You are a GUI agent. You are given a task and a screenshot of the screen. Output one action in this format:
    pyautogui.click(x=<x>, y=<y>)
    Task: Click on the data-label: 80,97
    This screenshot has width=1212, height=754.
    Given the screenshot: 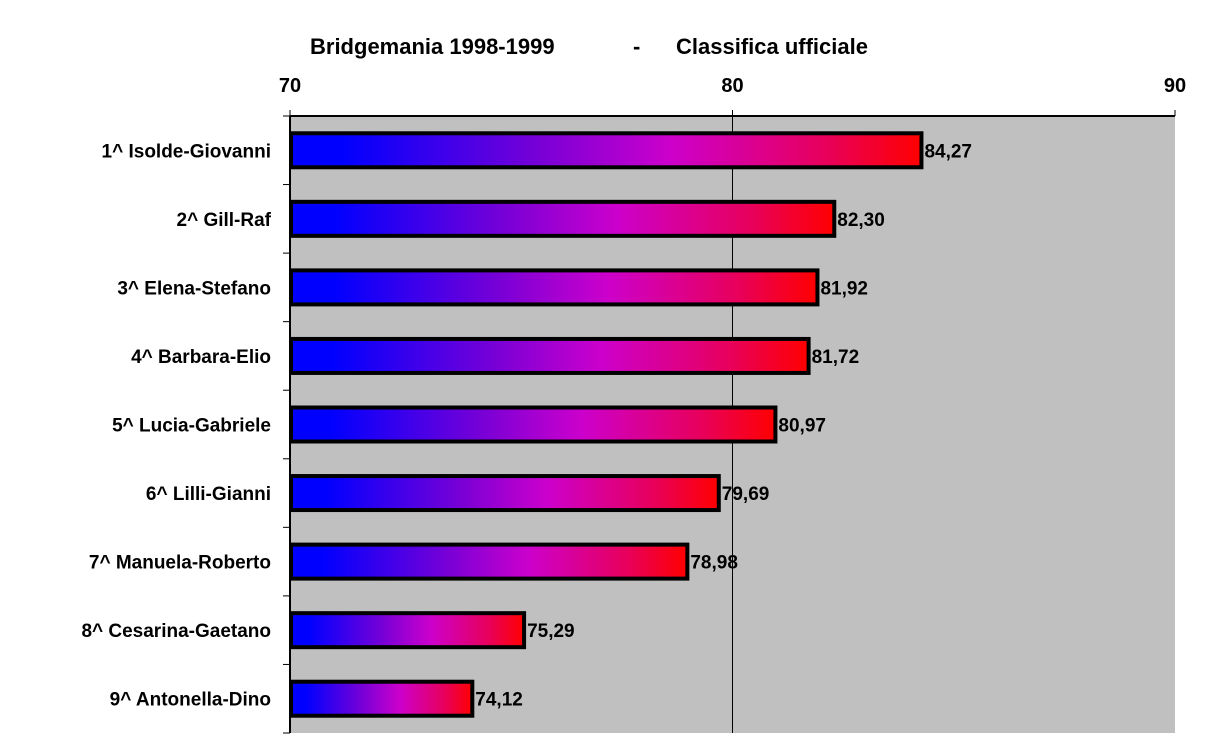 What is the action you would take?
    pyautogui.click(x=802, y=426)
    